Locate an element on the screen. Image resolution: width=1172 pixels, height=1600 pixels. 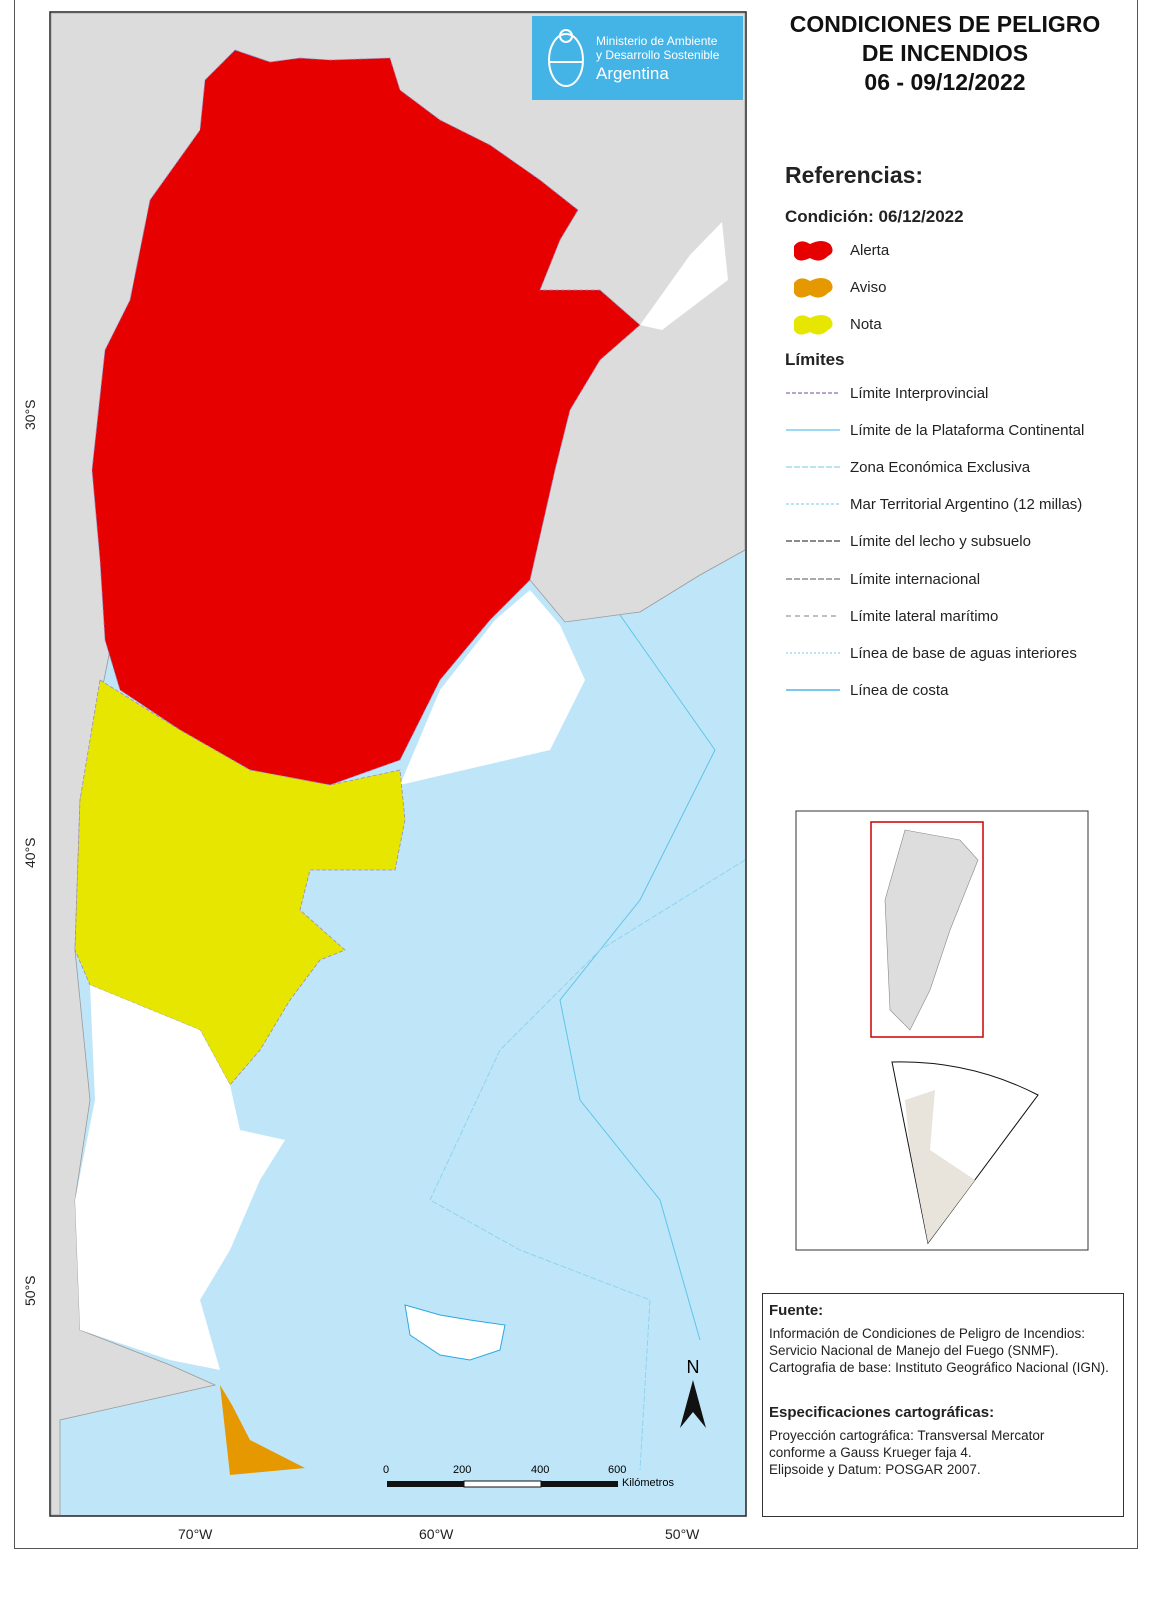
title-date: 06 - 09/12/2022 is located at coordinates (945, 82).